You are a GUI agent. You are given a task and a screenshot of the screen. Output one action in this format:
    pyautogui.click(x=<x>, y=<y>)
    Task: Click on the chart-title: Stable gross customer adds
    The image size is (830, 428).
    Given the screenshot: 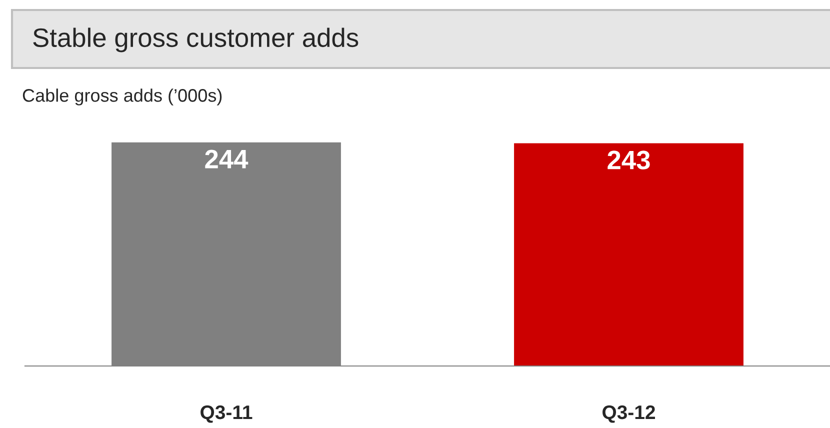 What is the action you would take?
    pyautogui.click(x=195, y=40)
    